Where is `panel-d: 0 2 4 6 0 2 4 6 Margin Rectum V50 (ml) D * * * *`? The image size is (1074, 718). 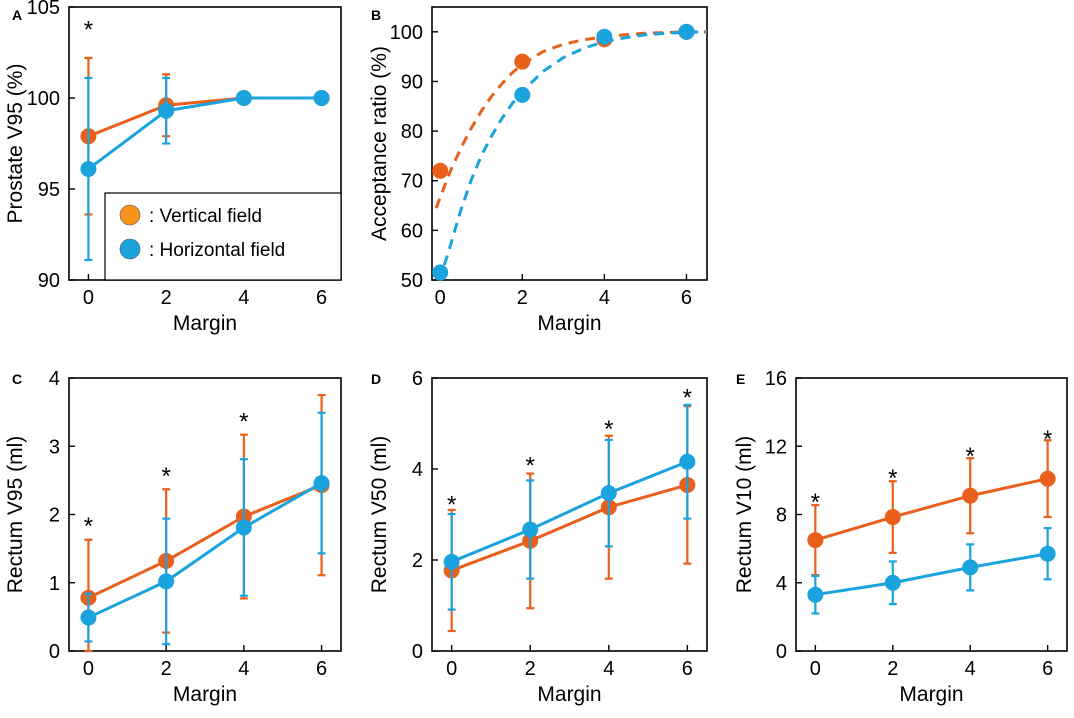
panel-d: 0 2 4 6 0 2 4 6 Margin Rectum V50 (ml) D * * * * is located at coordinates (538, 537).